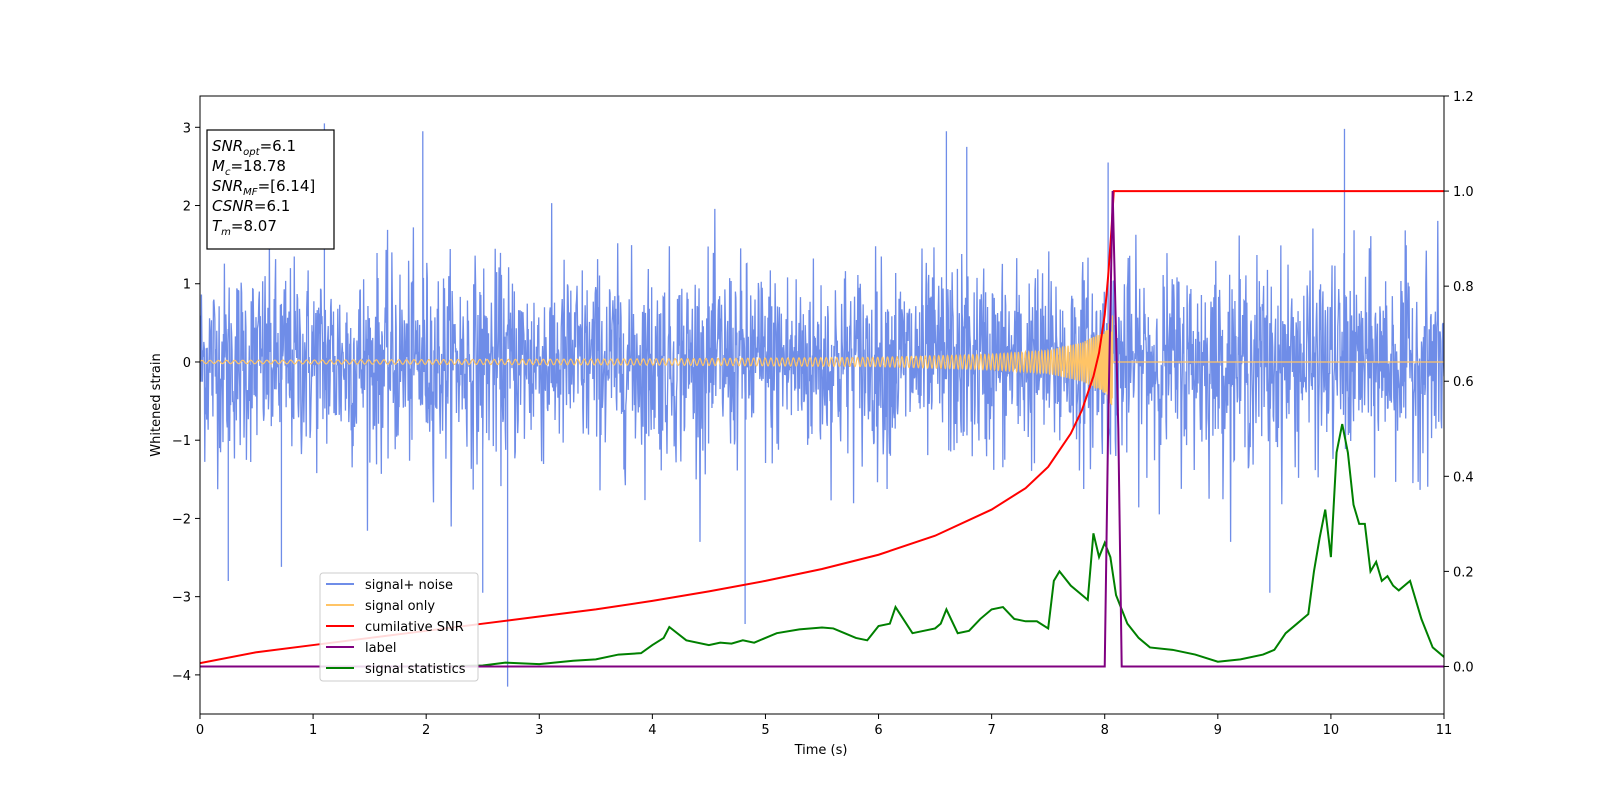 The height and width of the screenshot is (800, 1600). What do you see at coordinates (181, 598) in the screenshot?
I see `y-left-tick-label: −3` at bounding box center [181, 598].